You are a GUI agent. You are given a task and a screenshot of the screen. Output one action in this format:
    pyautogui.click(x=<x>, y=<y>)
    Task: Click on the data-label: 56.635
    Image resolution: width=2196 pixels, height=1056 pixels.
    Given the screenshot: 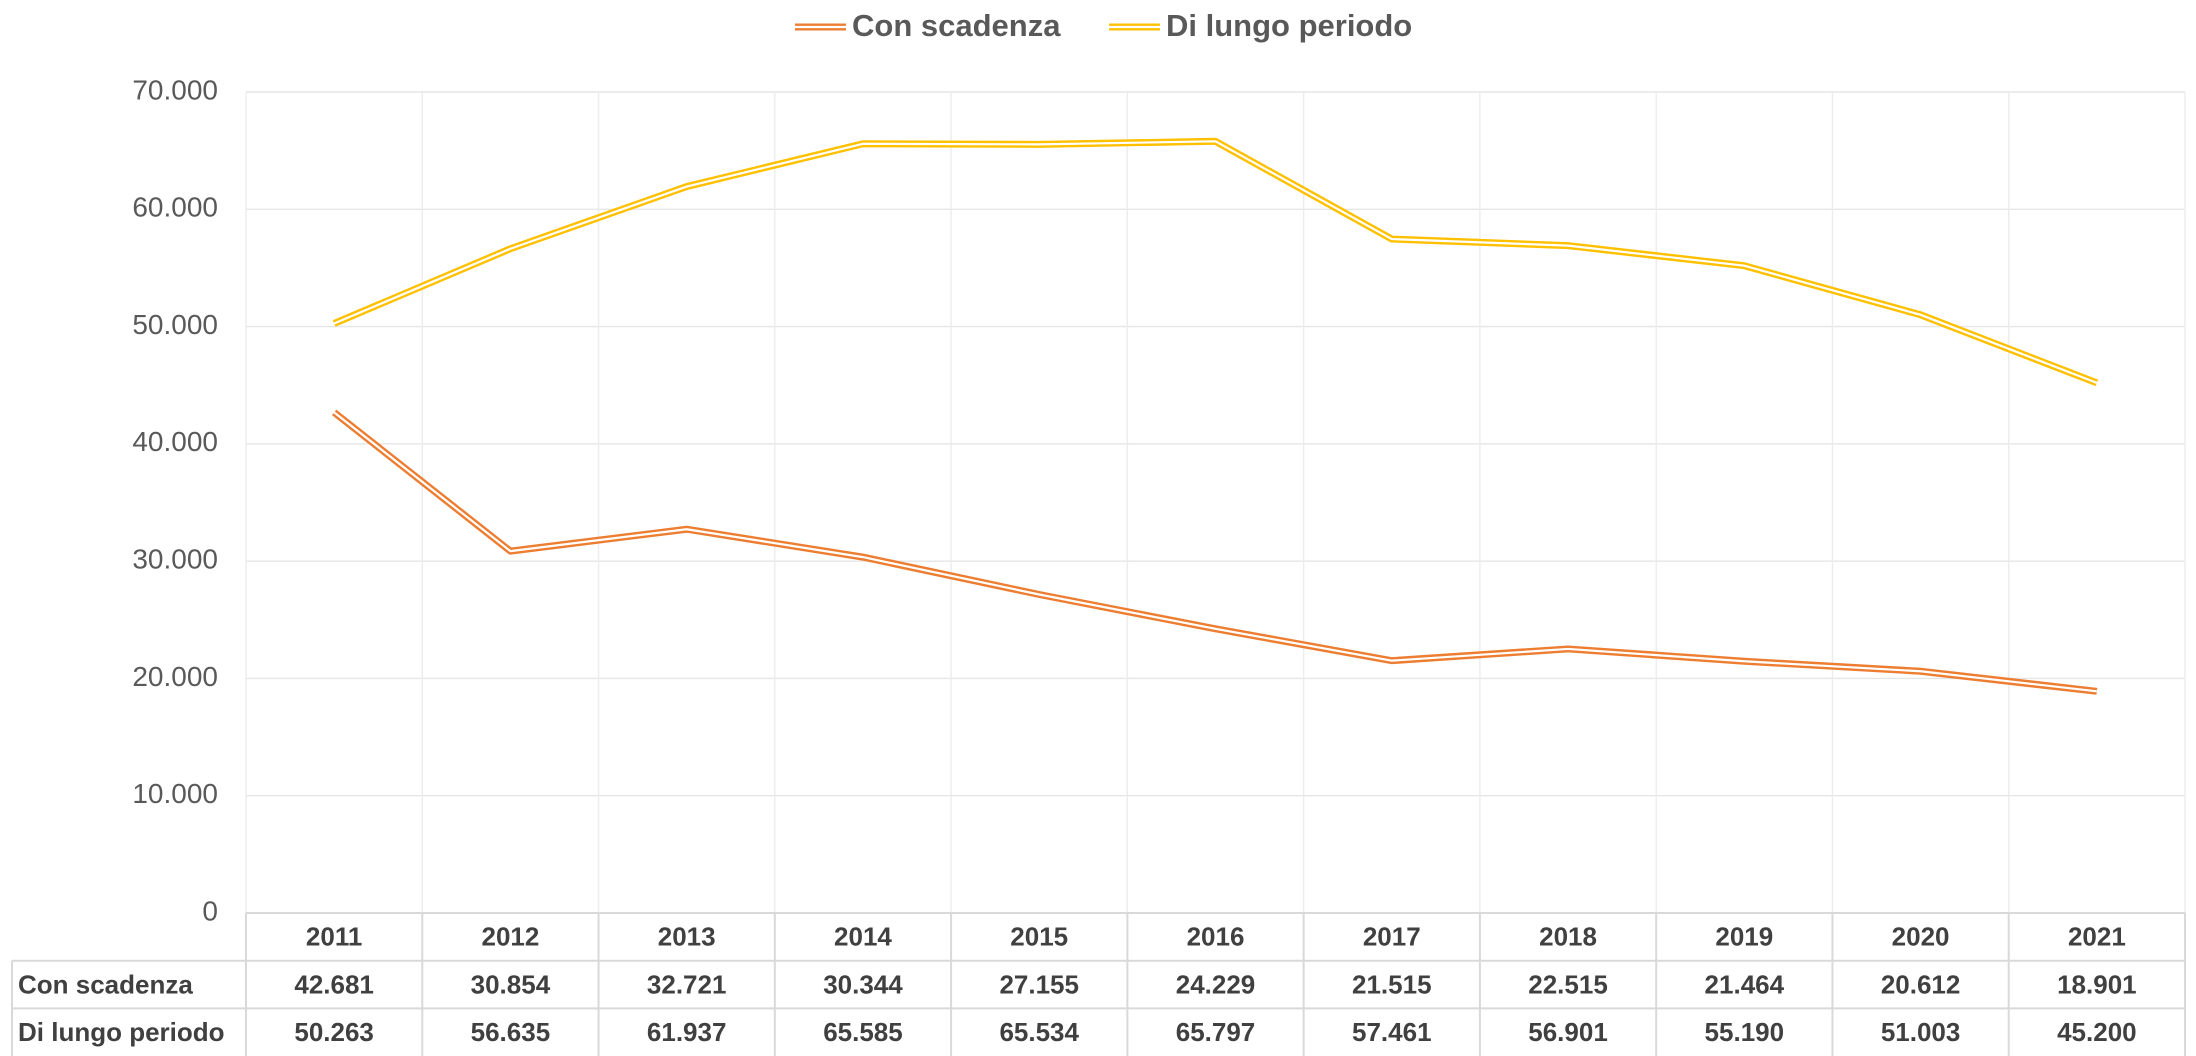 What is the action you would take?
    pyautogui.click(x=511, y=1032)
    